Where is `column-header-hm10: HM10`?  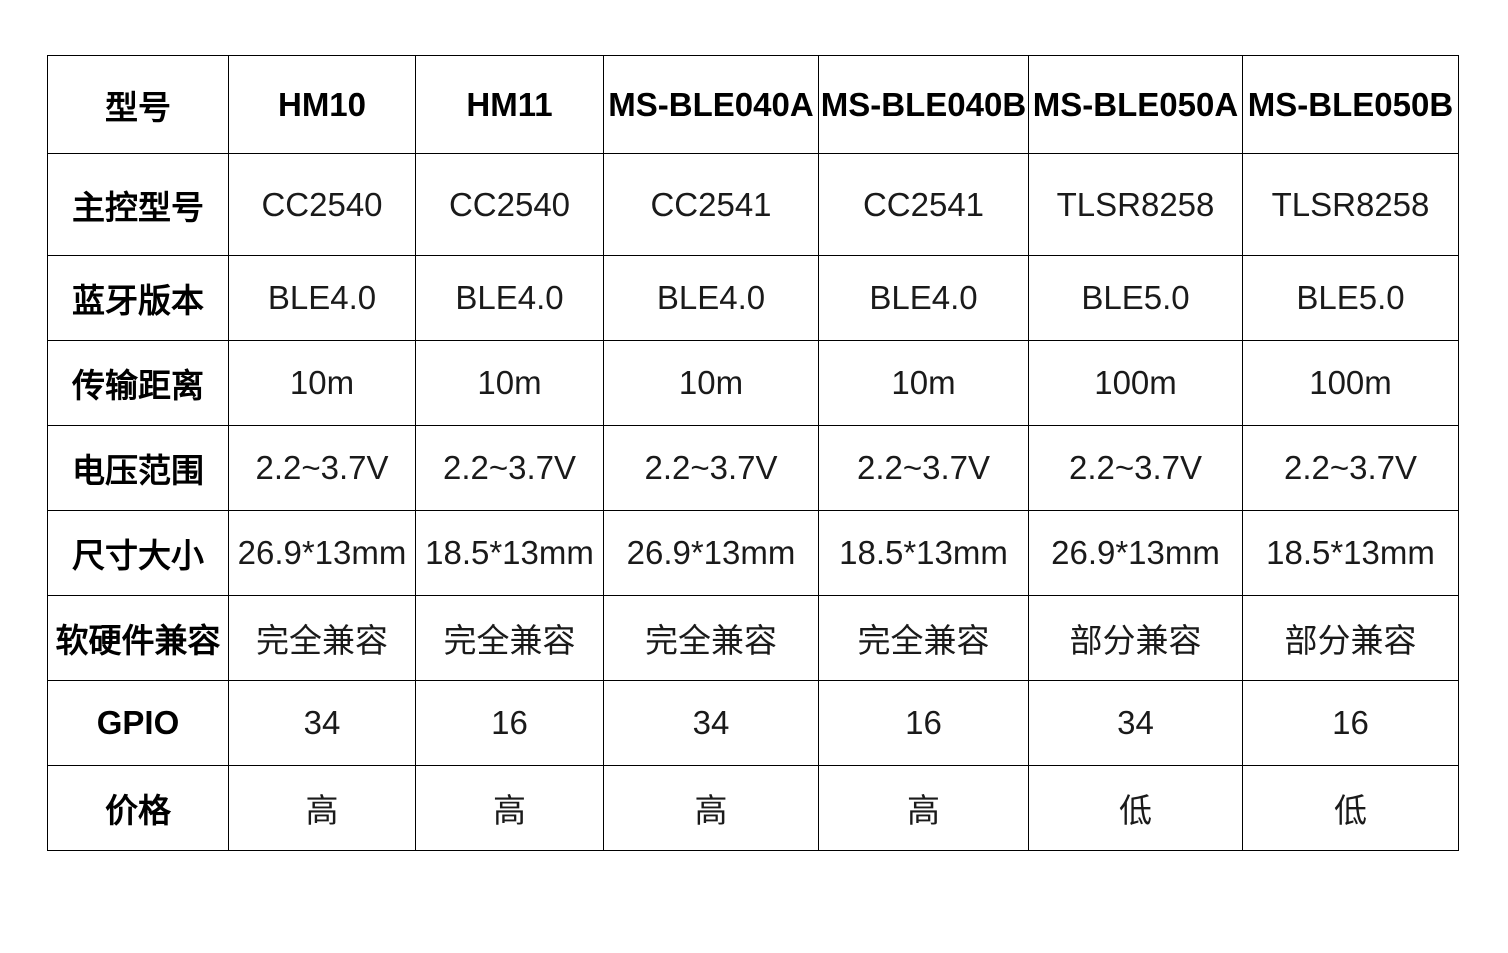
column-header-hm10: HM10 is located at coordinates (322, 104).